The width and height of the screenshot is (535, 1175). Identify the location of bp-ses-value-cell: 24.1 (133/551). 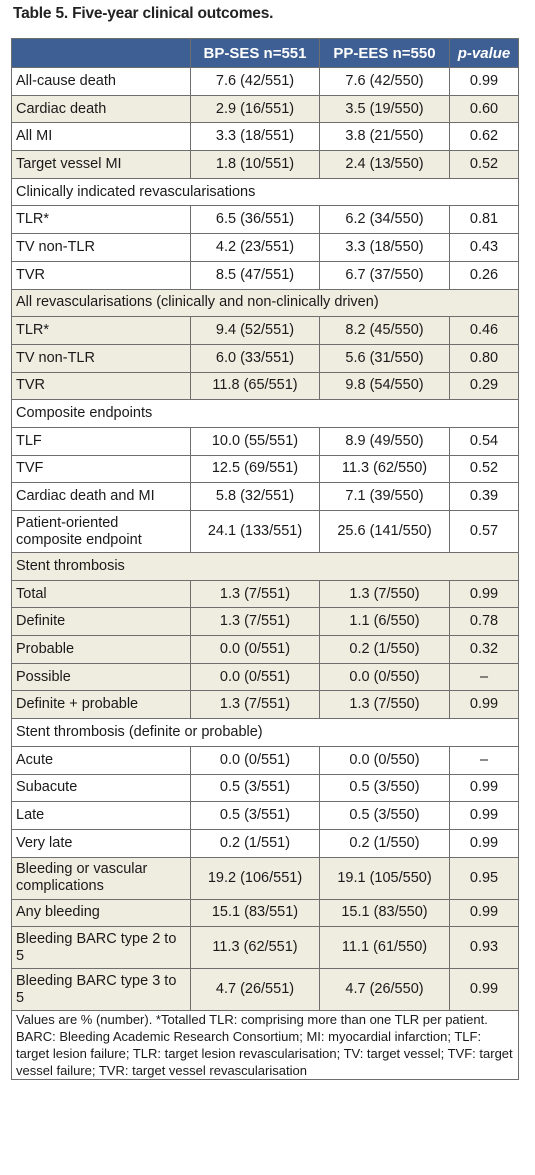
(255, 531).